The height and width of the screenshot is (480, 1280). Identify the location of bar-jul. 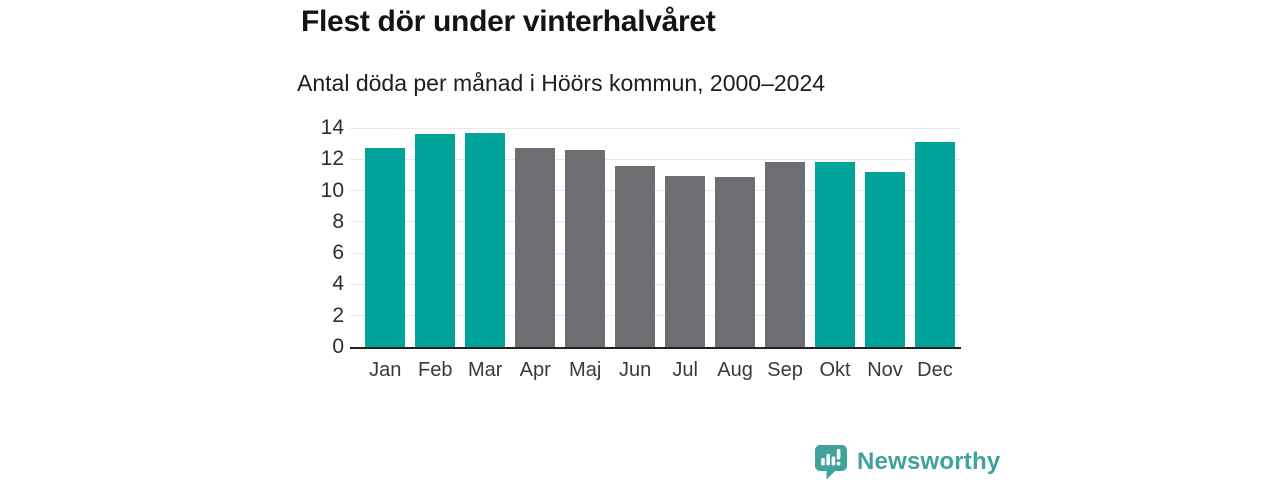
(685, 261).